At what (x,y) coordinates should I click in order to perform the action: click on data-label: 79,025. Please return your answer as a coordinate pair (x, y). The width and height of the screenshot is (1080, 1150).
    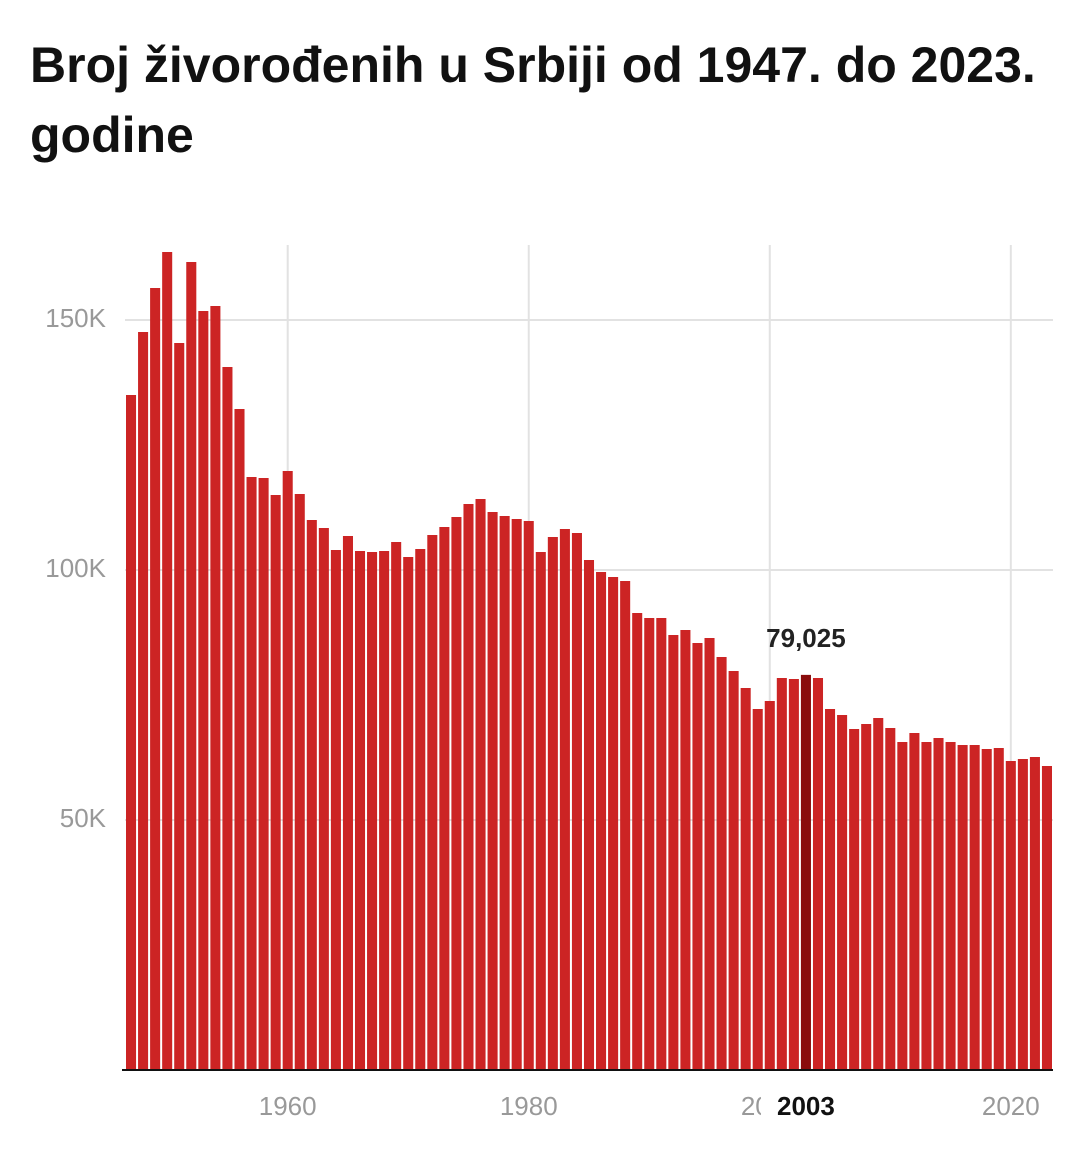
    Looking at the image, I should click on (806, 638).